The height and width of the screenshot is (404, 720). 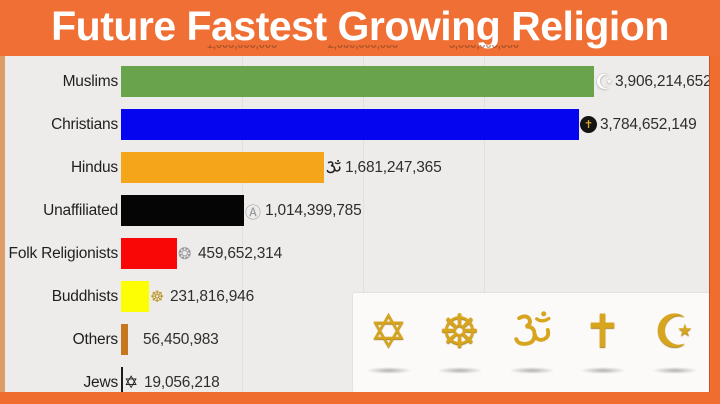 What do you see at coordinates (588, 124) in the screenshot?
I see `cross-badge-icon: ✝` at bounding box center [588, 124].